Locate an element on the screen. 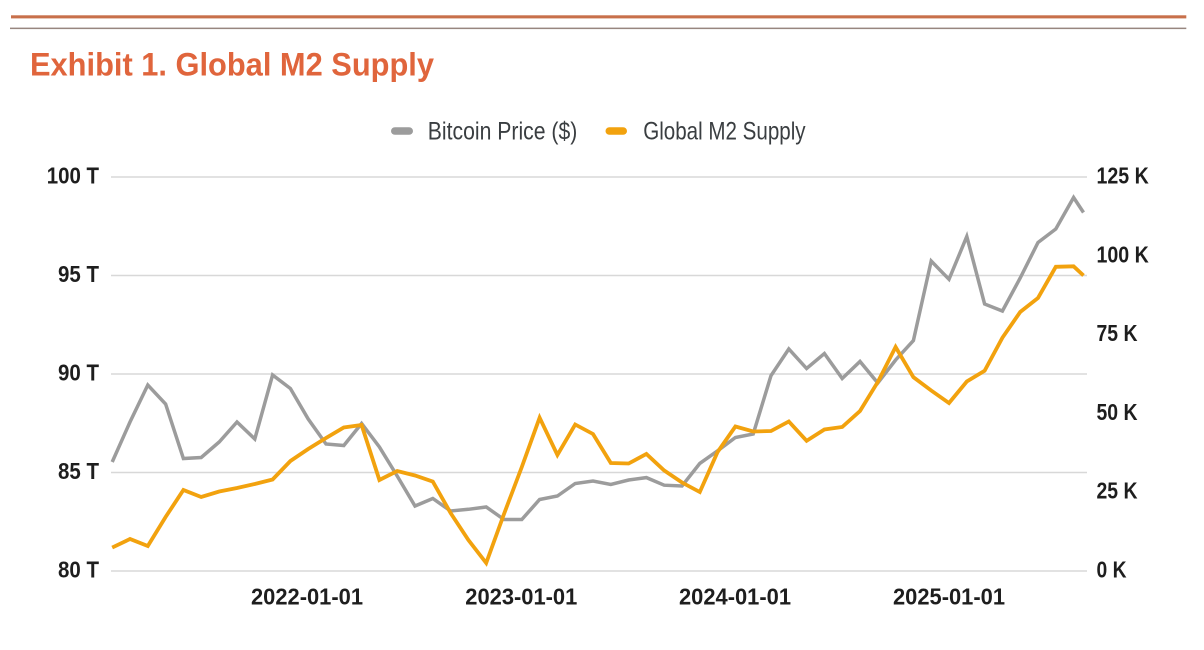  svg-text: Global M2 Supply is located at coordinates (724, 132).